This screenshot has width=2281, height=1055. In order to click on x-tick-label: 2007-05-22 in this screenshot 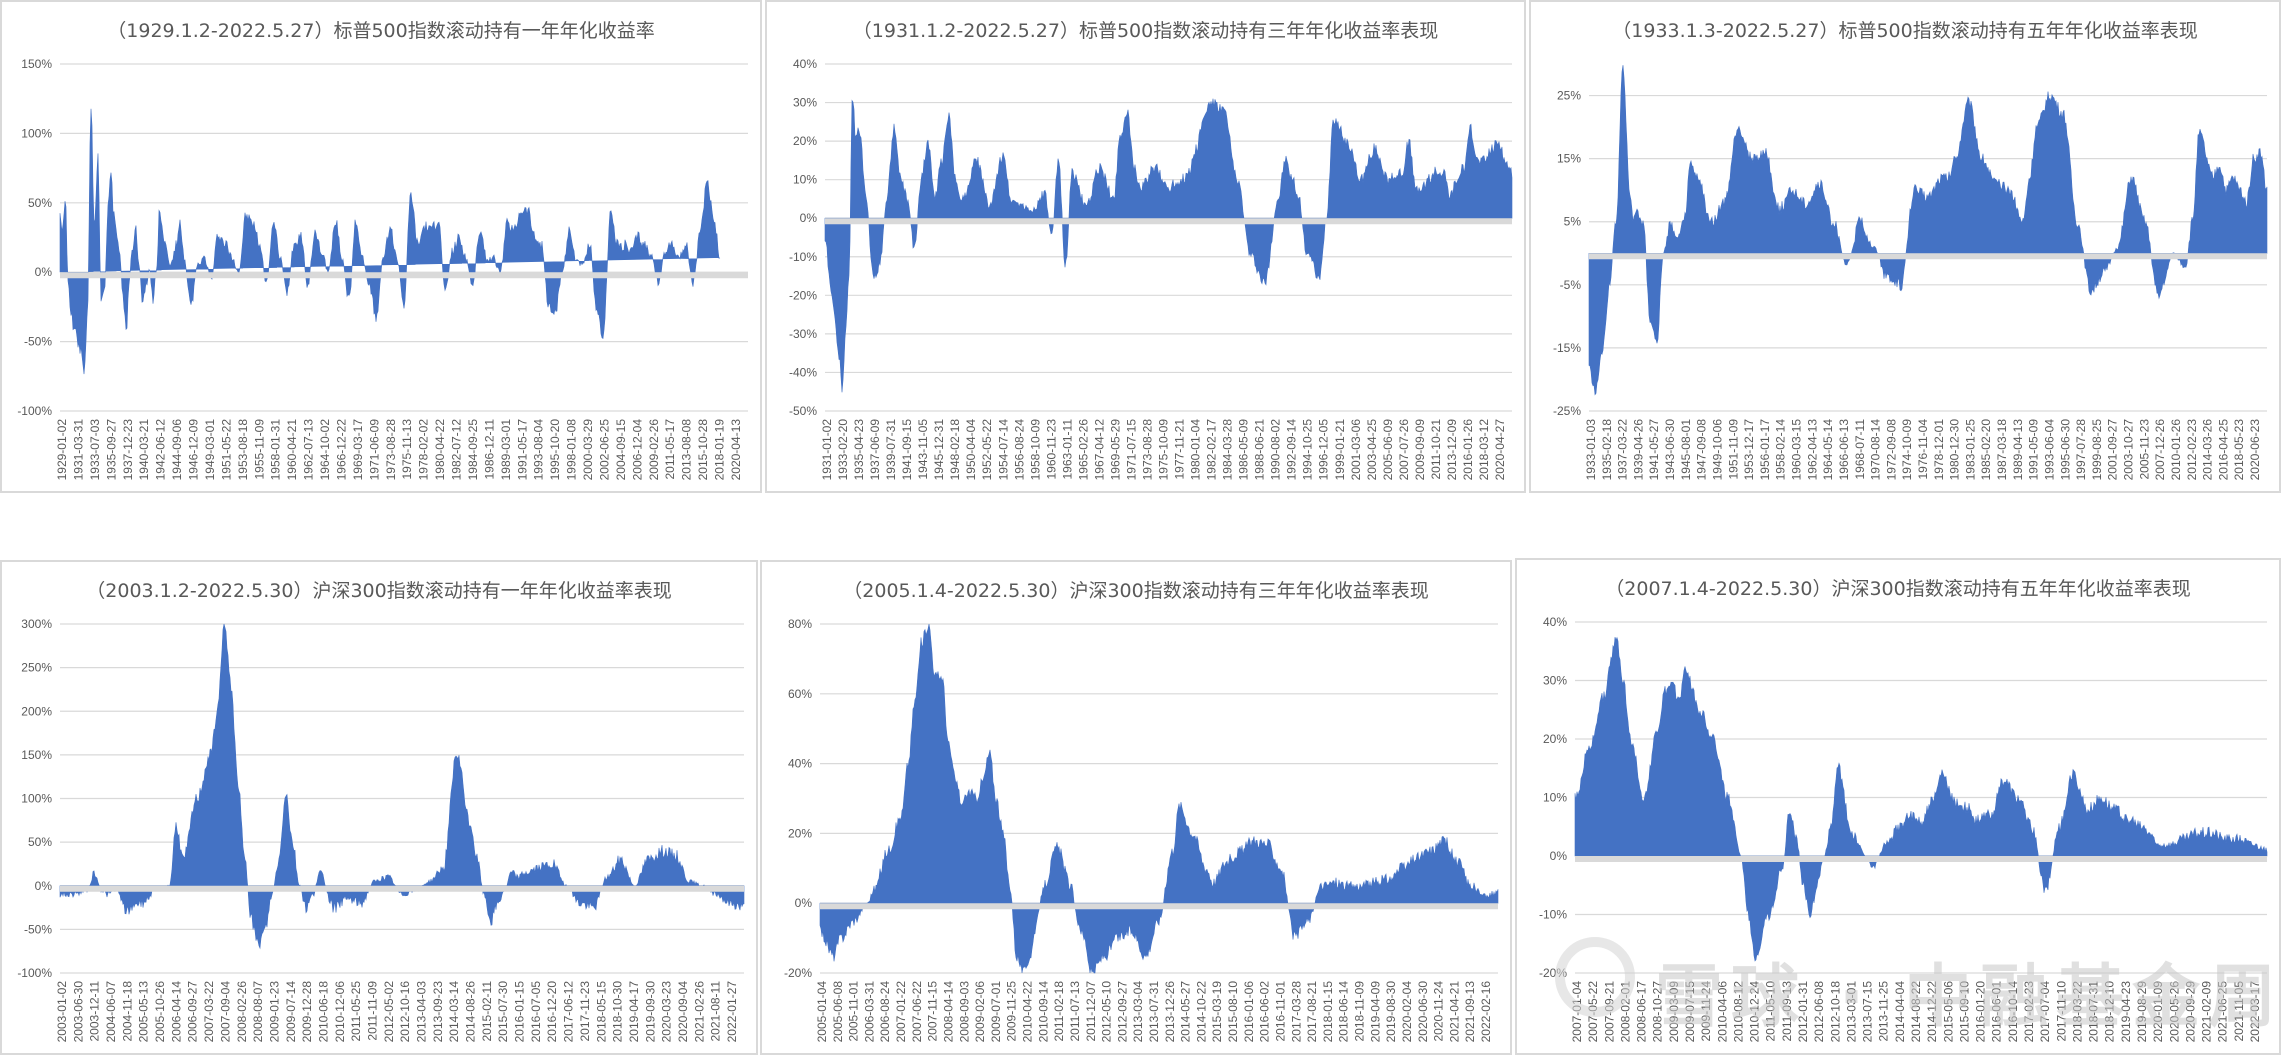, I will do `click(1593, 1012)`.